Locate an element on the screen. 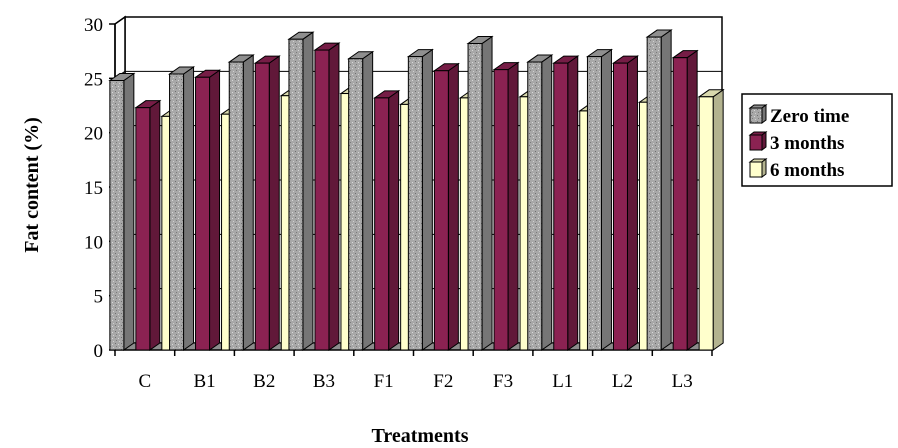 Image resolution: width=898 pixels, height=448 pixels. x-tick-label: F3 is located at coordinates (503, 381).